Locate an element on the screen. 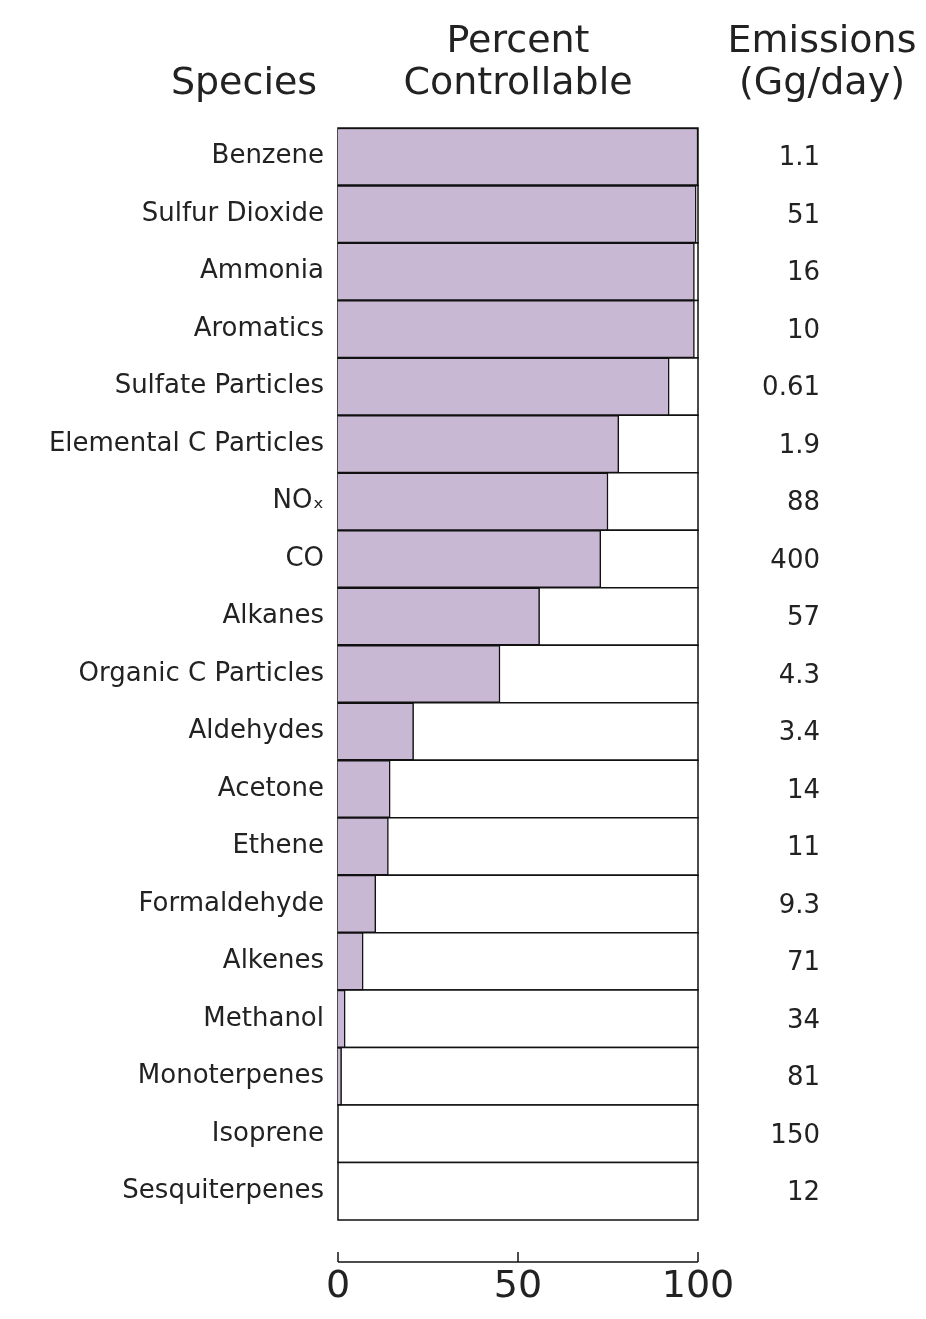 This screenshot has width=926, height=1319. y2-tick-label: 12 is located at coordinates (803, 1191).